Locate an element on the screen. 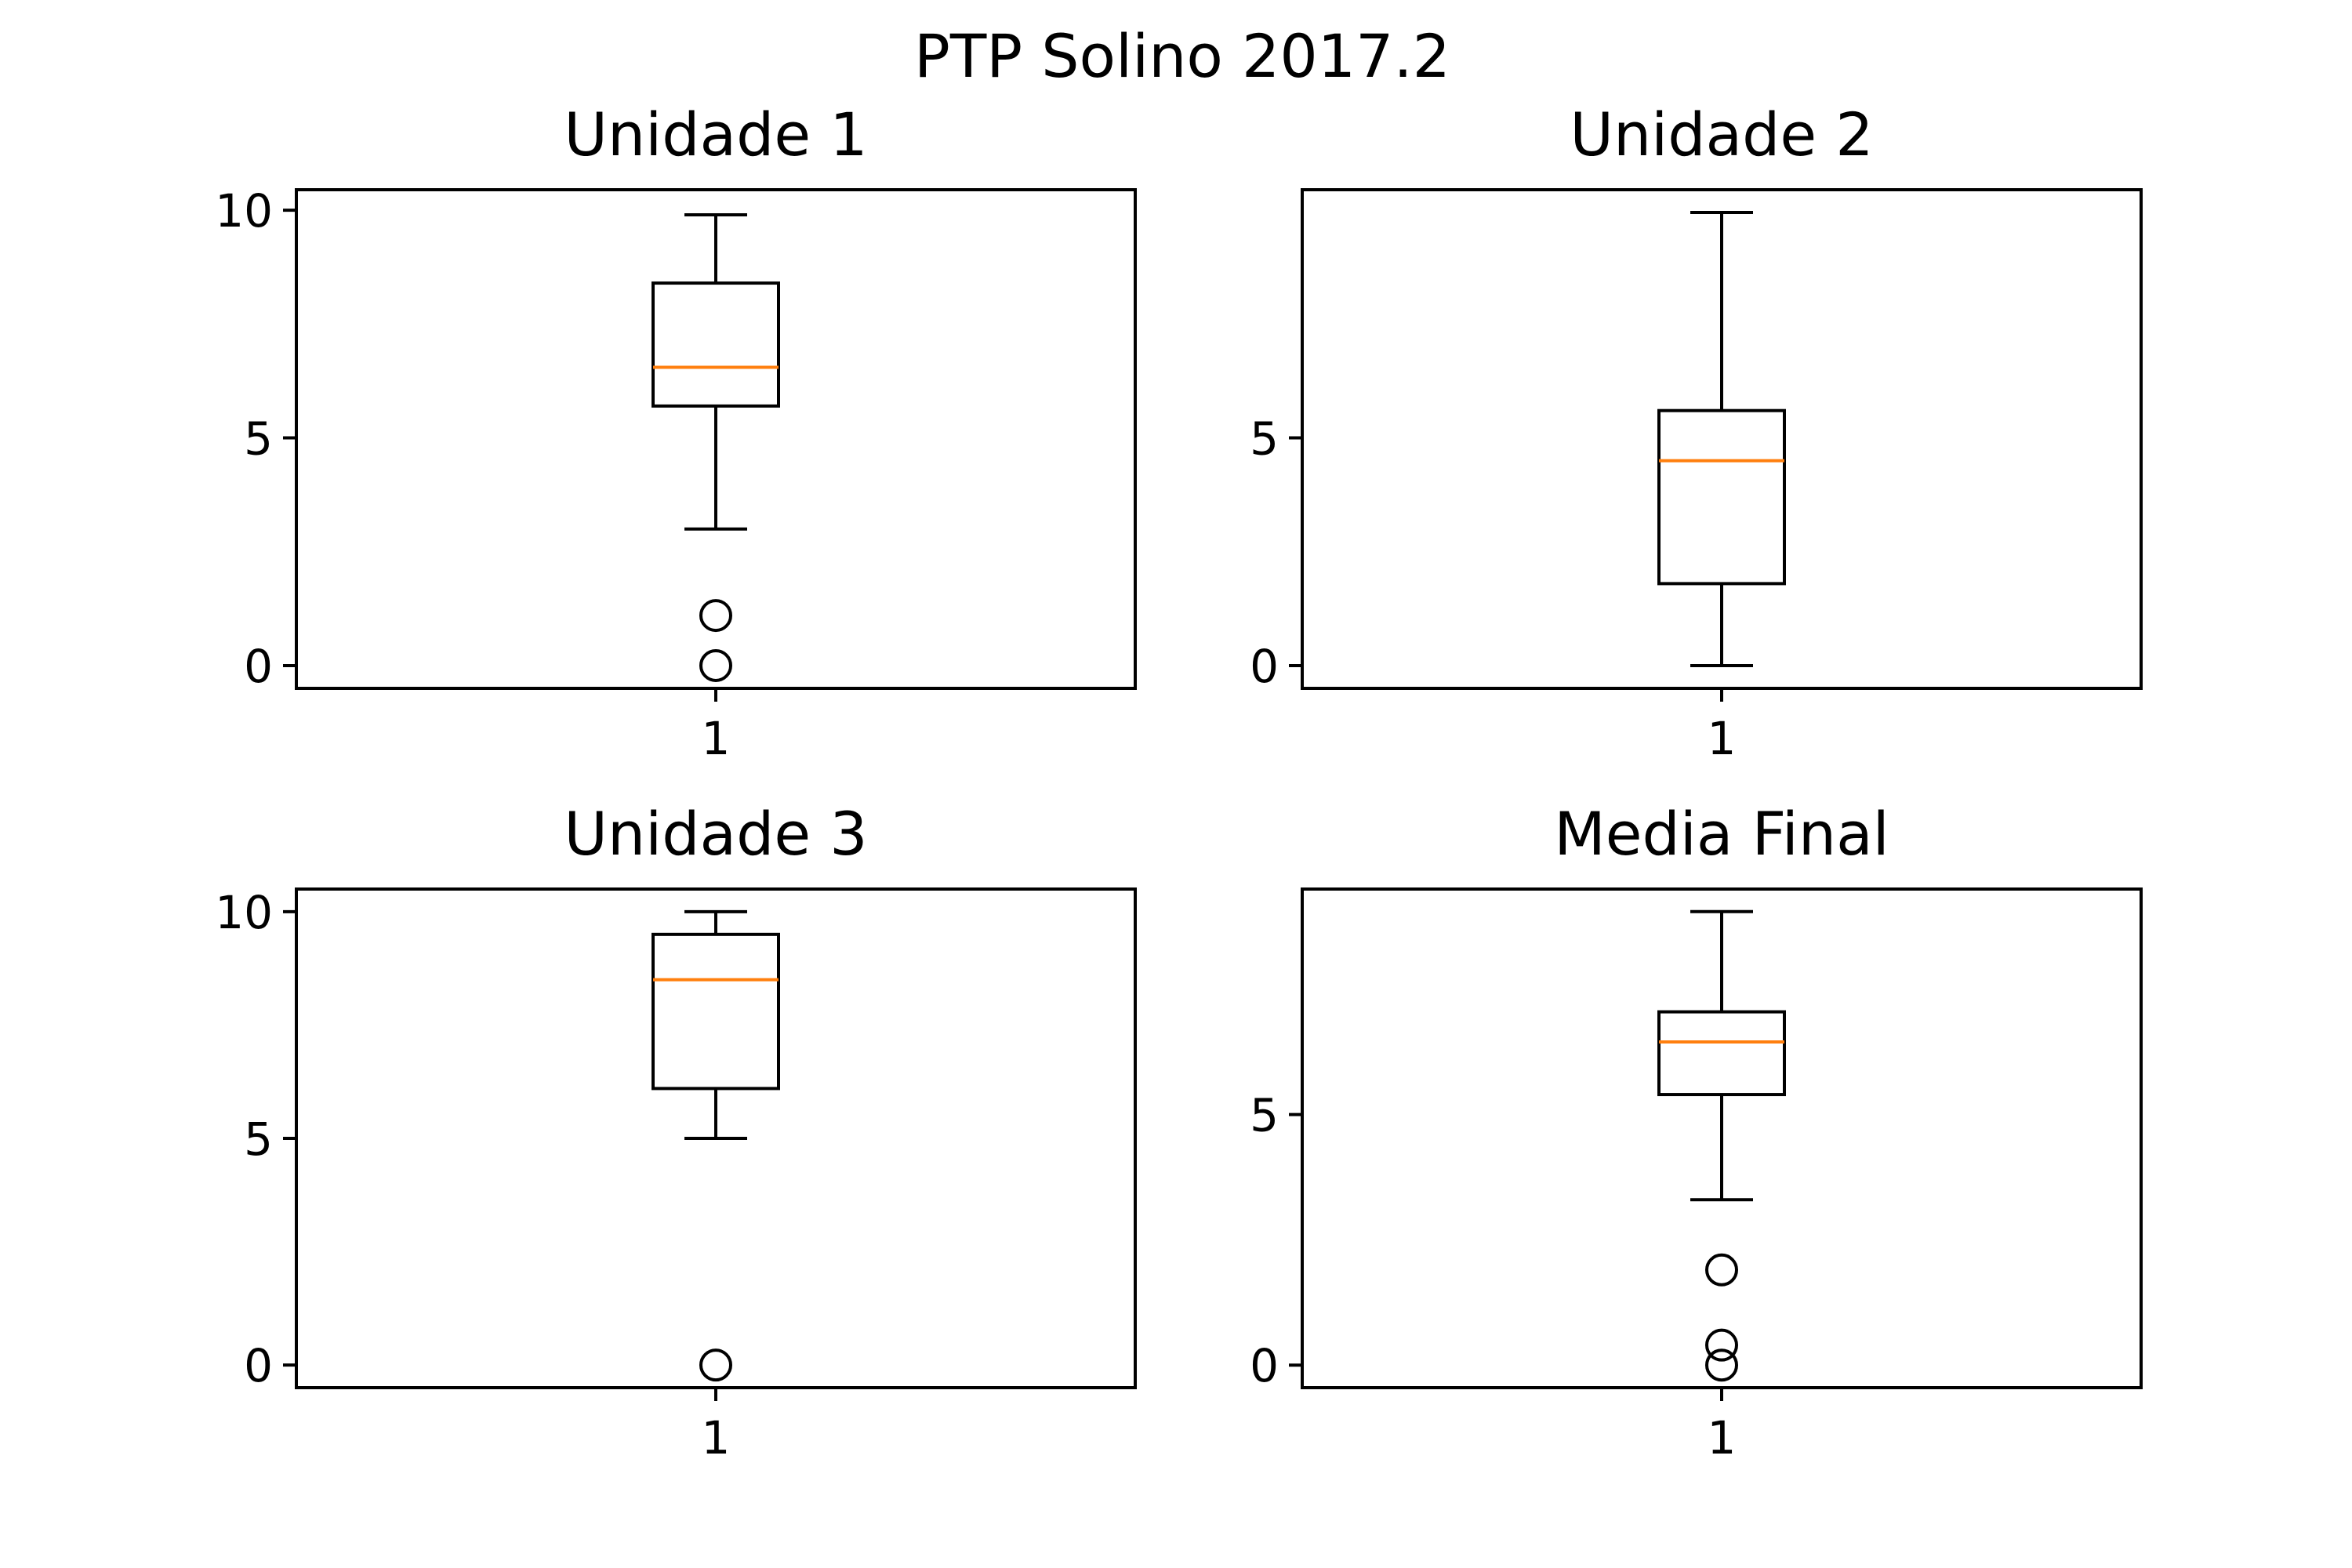  figure-title: PTP Solino 2017.2 is located at coordinates (1182, 56).